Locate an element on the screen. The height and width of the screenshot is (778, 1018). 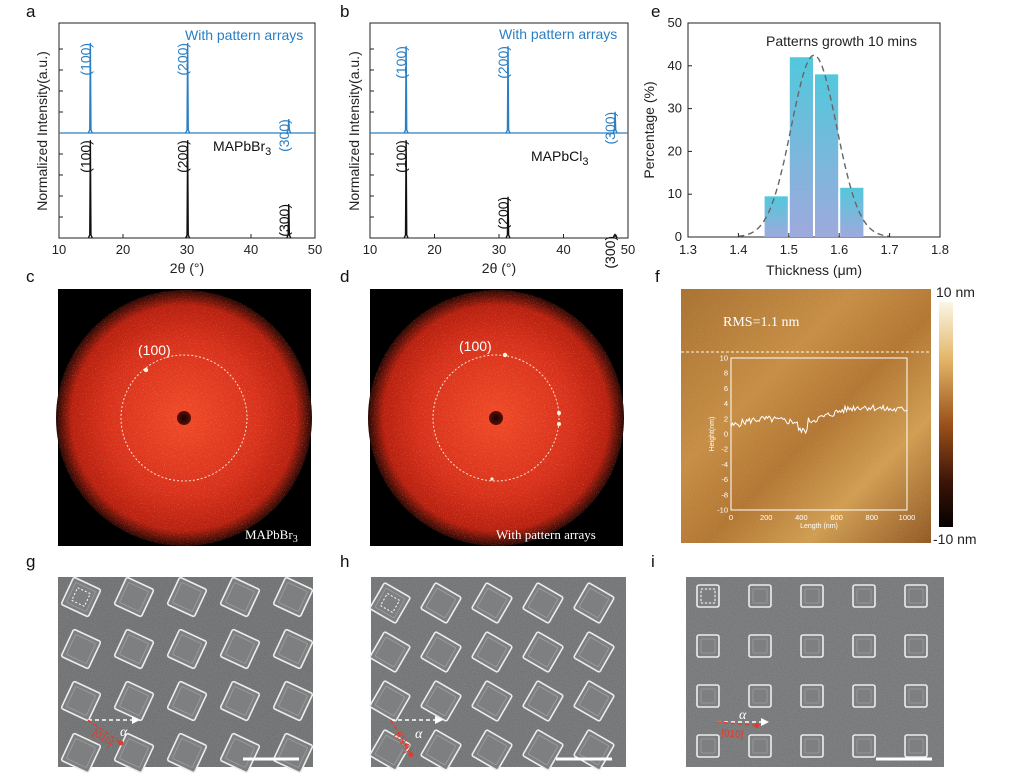
afm-inset-ticks: -10 -8 -6 -4 -2 0 2 4 6 8 10 0 200 400 600 800 1000 is located at coordinates (816, 438).